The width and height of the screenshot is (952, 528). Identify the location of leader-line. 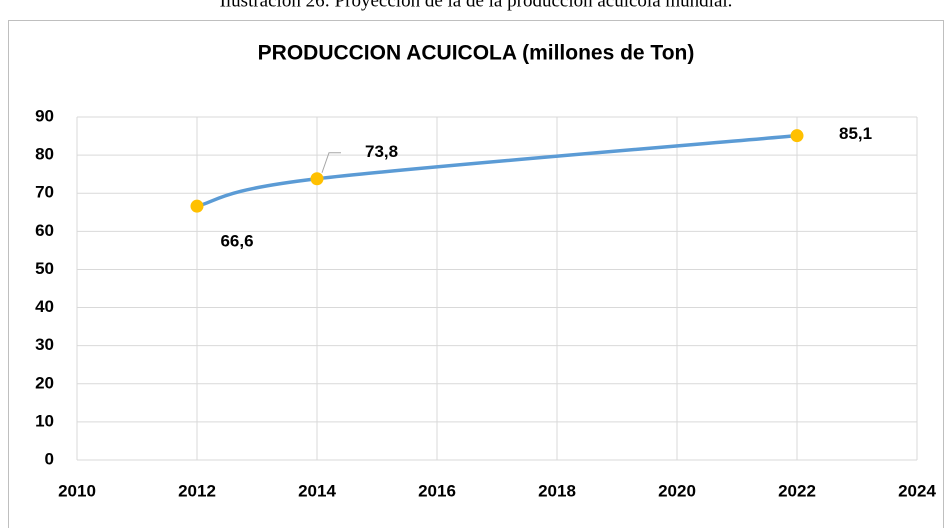
(331, 162).